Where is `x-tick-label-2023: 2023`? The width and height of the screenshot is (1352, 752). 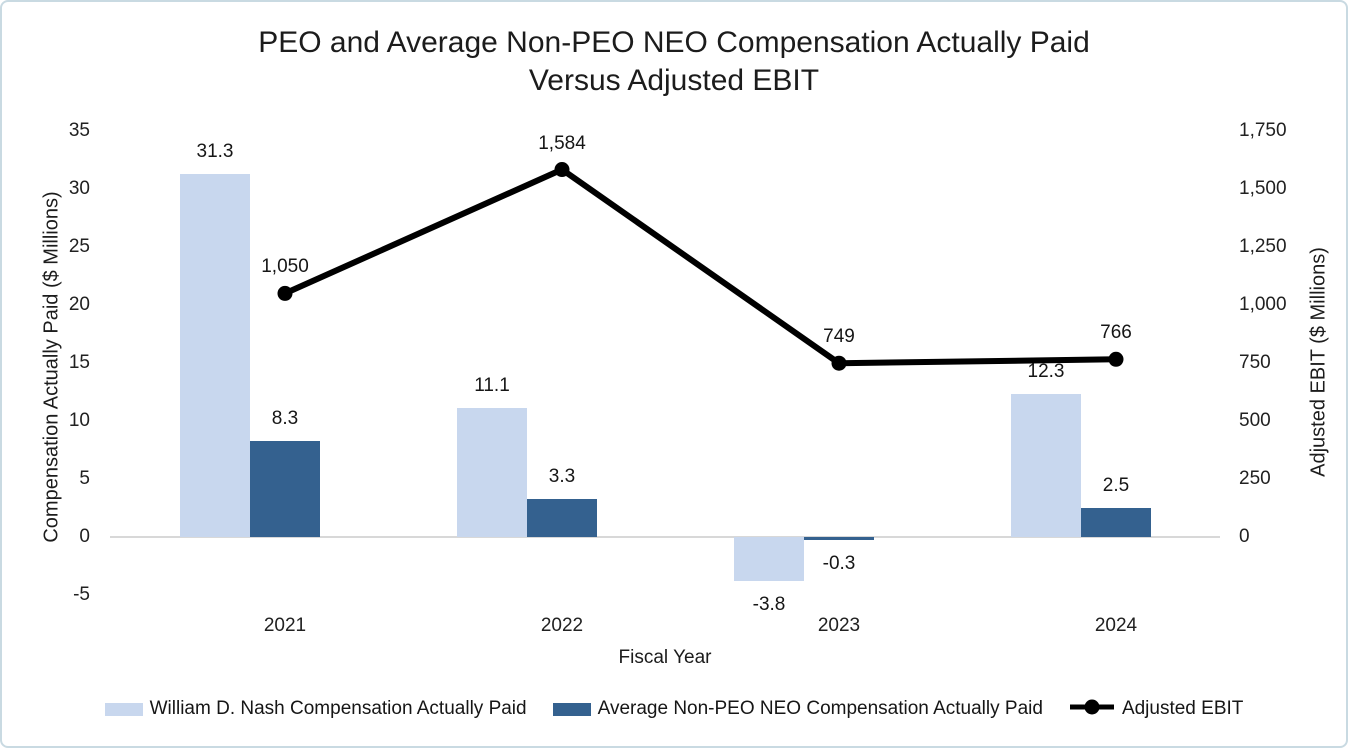 x-tick-label-2023: 2023 is located at coordinates (839, 625).